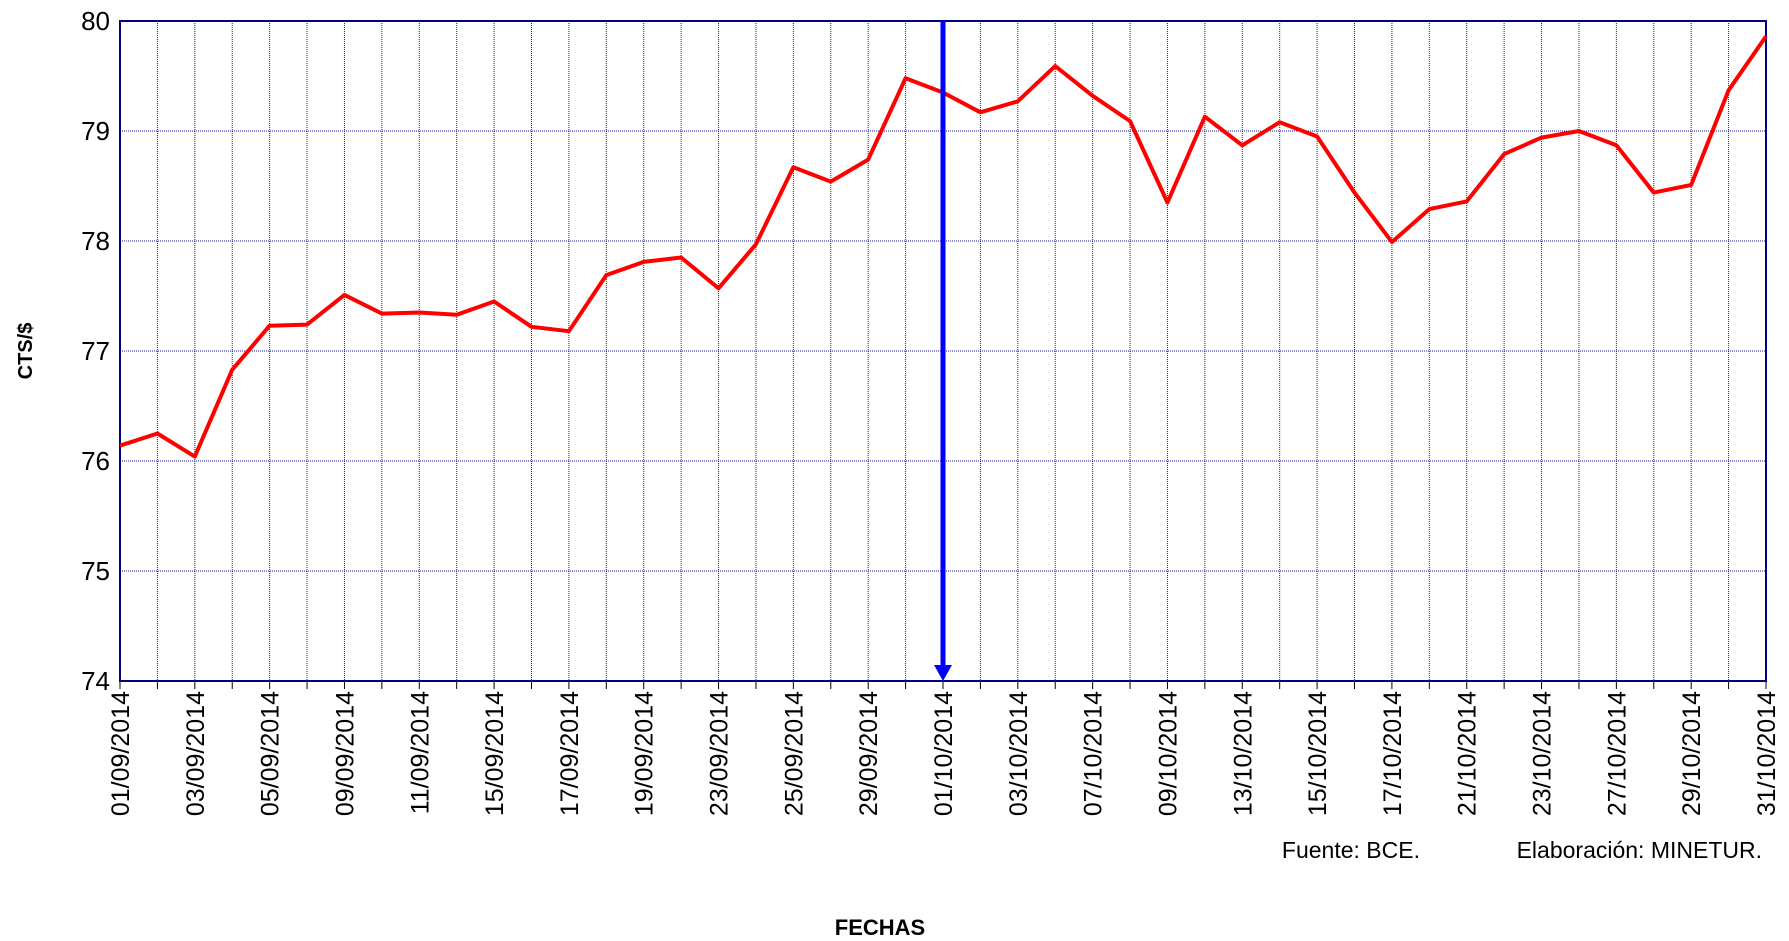  What do you see at coordinates (570, 753) in the screenshot?
I see `x-tick-label: 17/09/2014` at bounding box center [570, 753].